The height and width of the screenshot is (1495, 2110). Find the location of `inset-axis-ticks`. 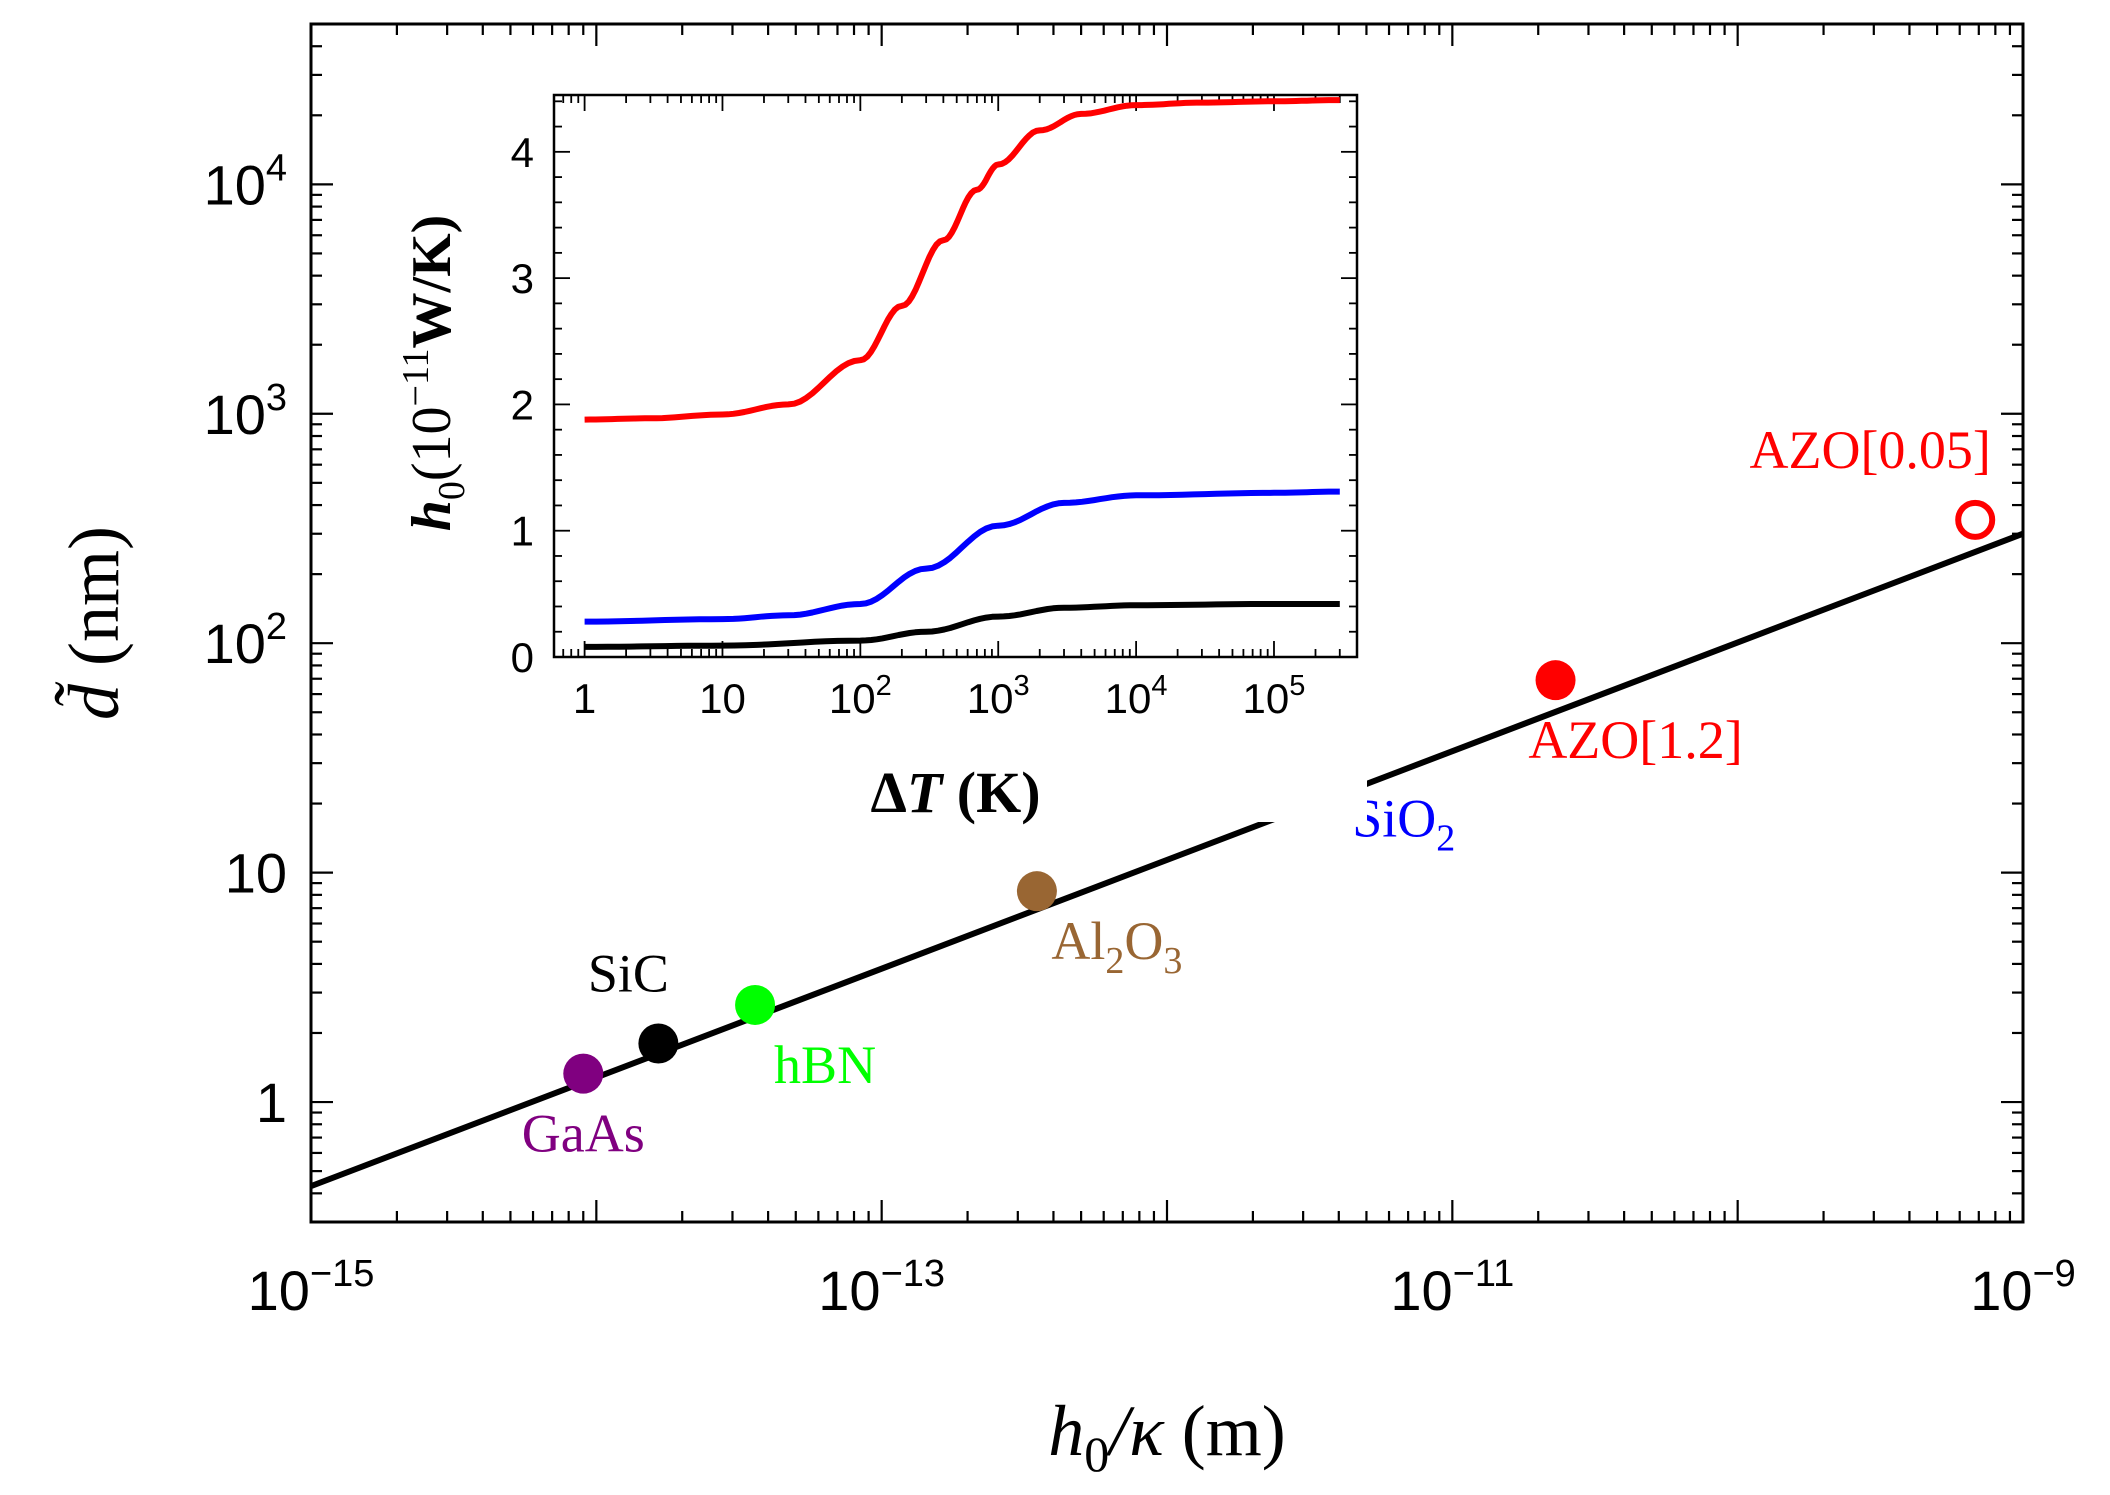

inset-axis-ticks is located at coordinates (955, 376).